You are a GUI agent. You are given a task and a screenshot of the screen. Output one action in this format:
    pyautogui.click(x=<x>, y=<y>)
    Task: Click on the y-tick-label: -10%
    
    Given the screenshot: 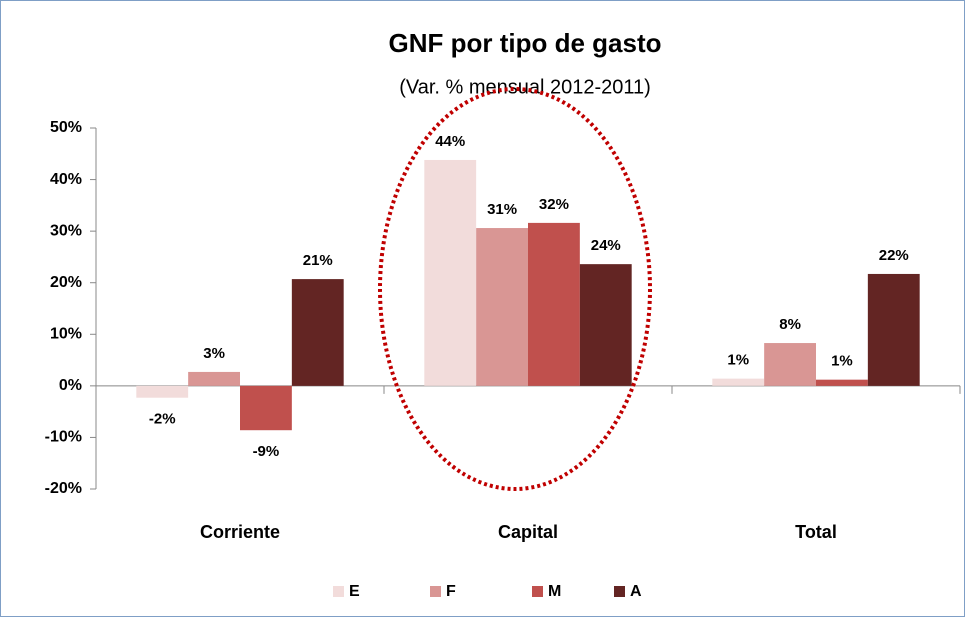 What is the action you would take?
    pyautogui.click(x=63, y=437)
    